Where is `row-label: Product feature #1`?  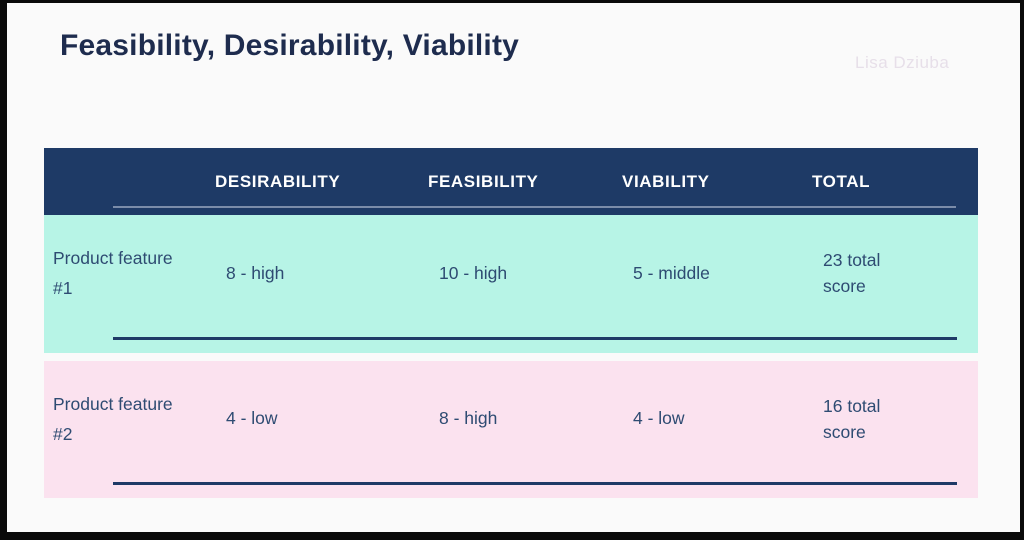 row-label: Product feature #1 is located at coordinates (113, 273).